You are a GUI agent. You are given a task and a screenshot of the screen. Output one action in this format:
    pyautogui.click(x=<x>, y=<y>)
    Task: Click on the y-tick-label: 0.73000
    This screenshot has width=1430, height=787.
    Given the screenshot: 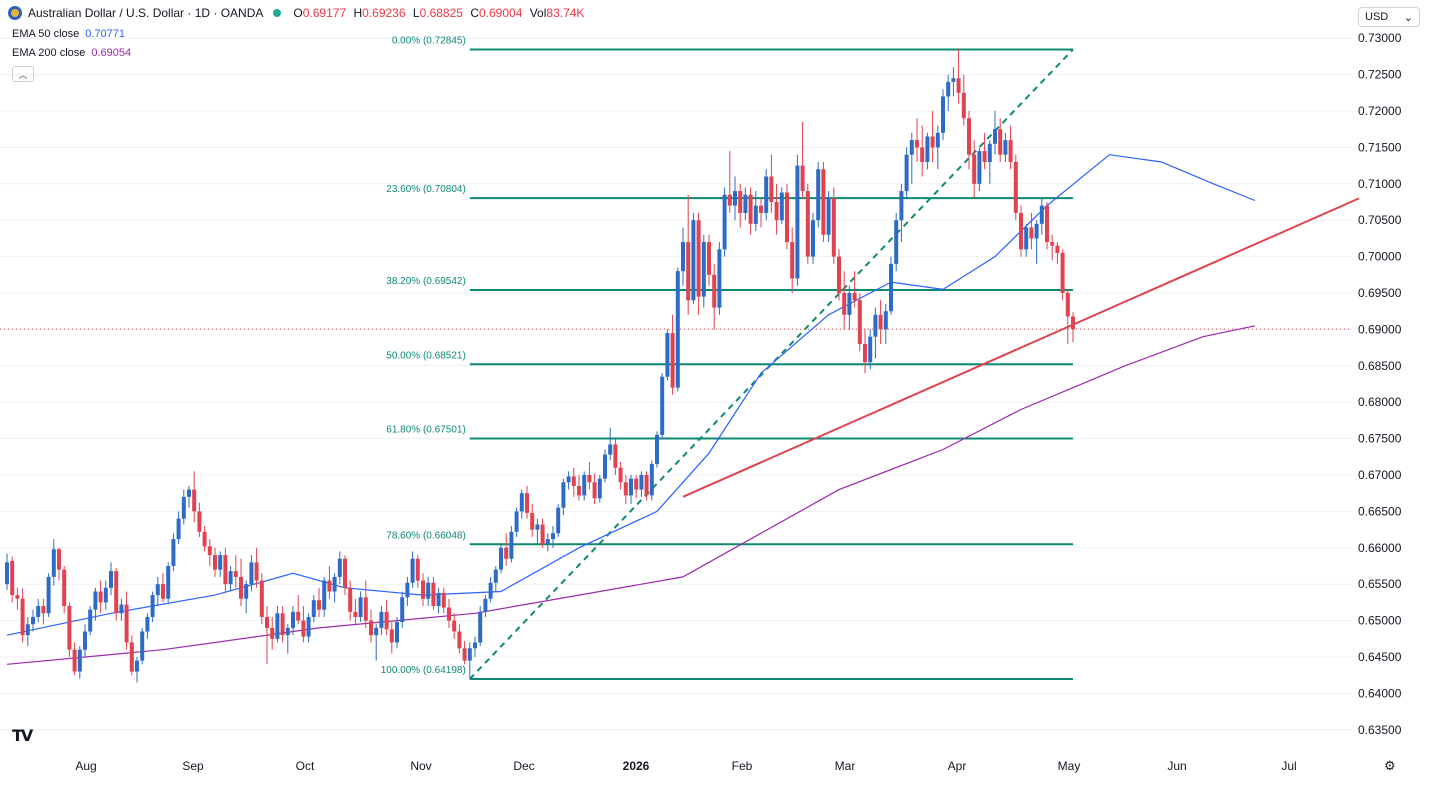 What is the action you would take?
    pyautogui.click(x=1380, y=38)
    